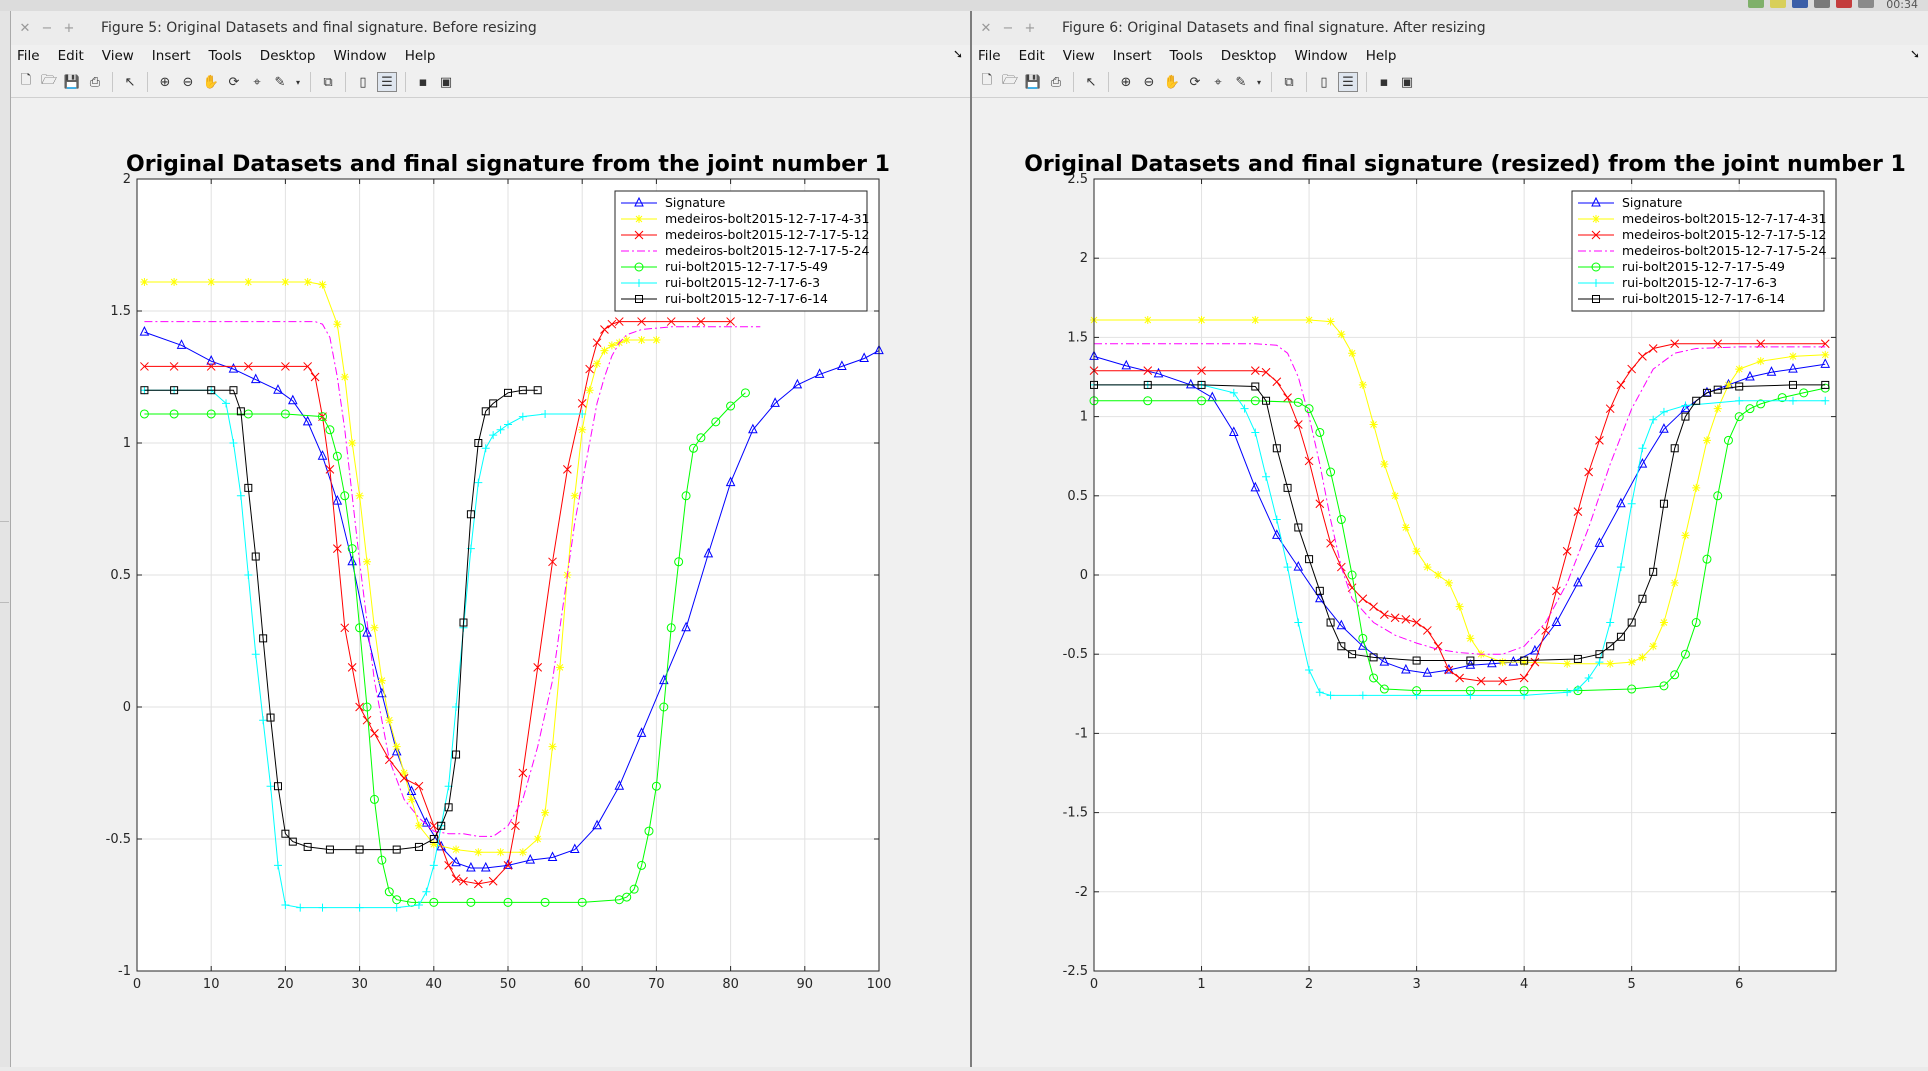 The image size is (1928, 1071). Describe the element at coordinates (1756, 4) in the screenshot. I see `network-icon` at that location.